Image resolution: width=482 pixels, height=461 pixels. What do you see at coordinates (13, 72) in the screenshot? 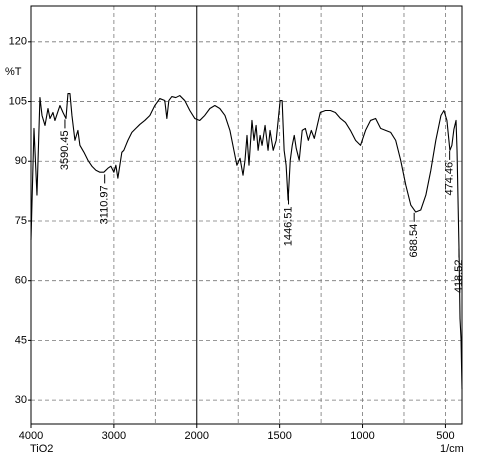
I see `y-axis-label: %T` at bounding box center [13, 72].